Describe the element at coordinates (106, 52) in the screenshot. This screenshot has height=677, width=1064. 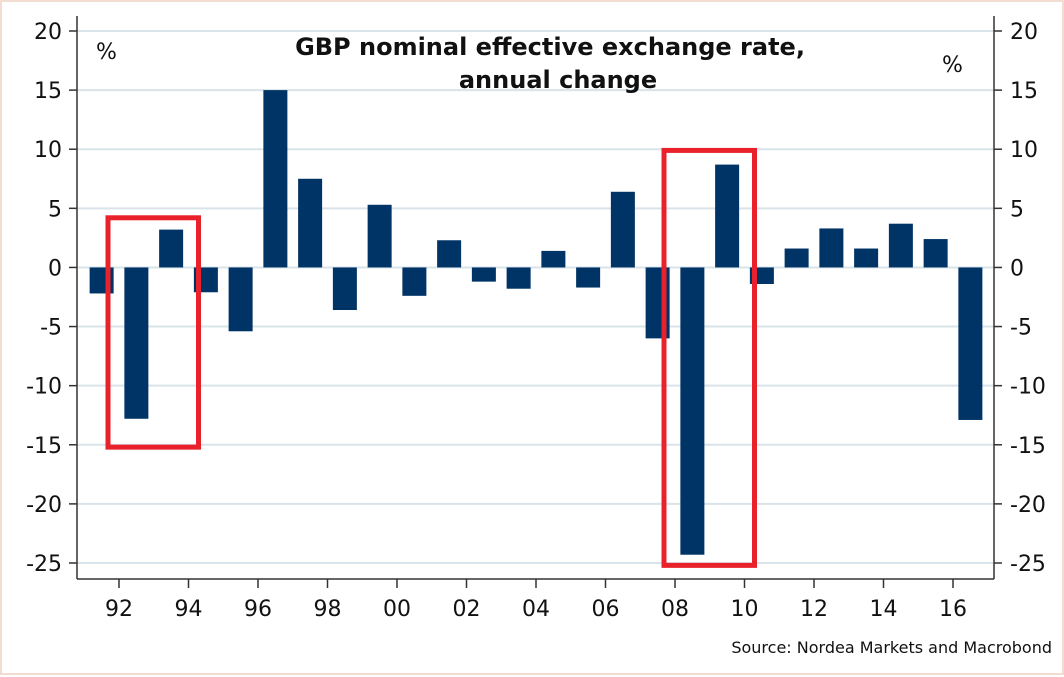
I see `y-unit-label-left: %` at that location.